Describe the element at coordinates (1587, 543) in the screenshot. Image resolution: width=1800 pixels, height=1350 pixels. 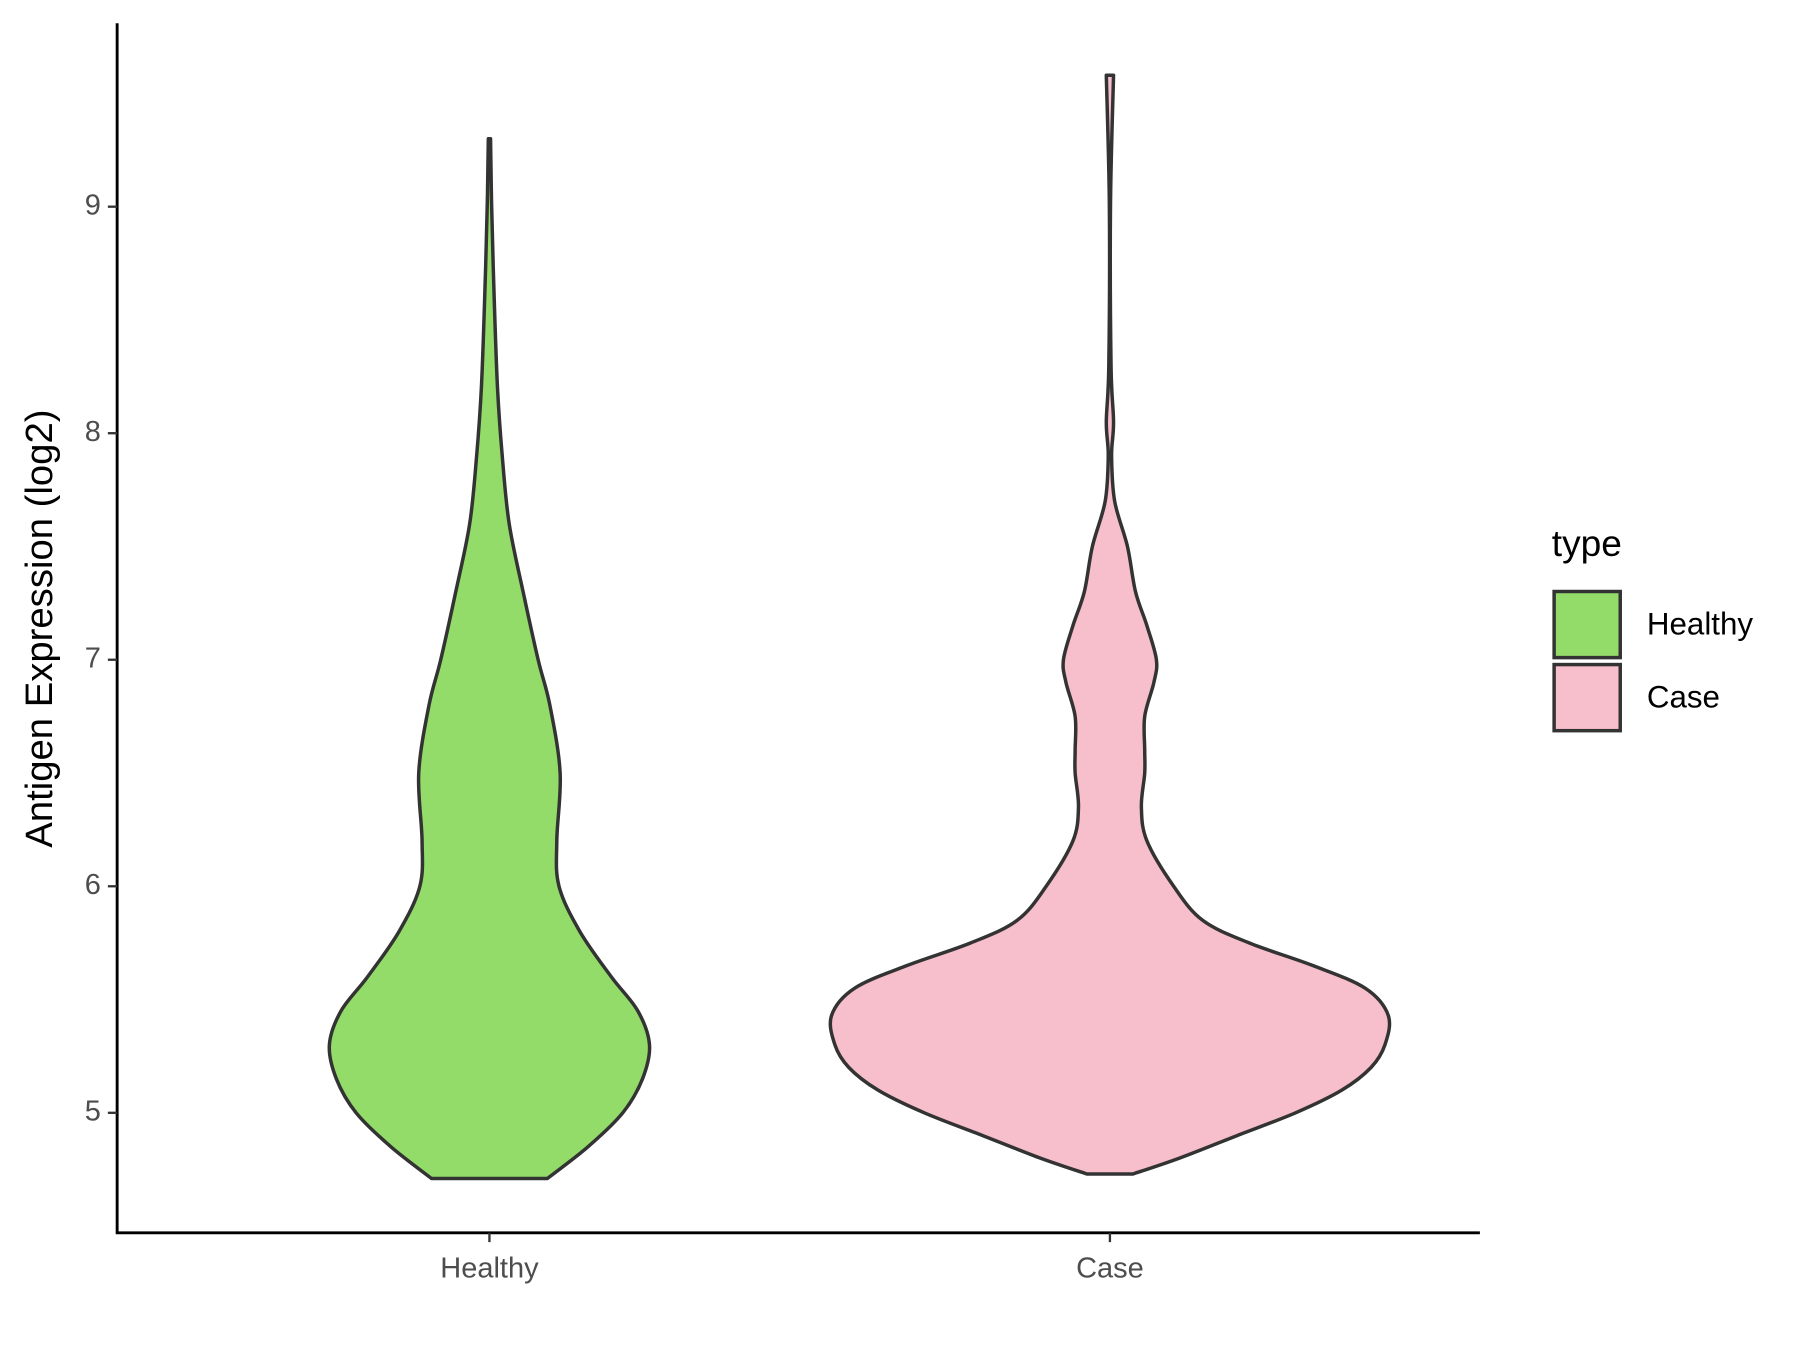
I see `legend-title: type` at that location.